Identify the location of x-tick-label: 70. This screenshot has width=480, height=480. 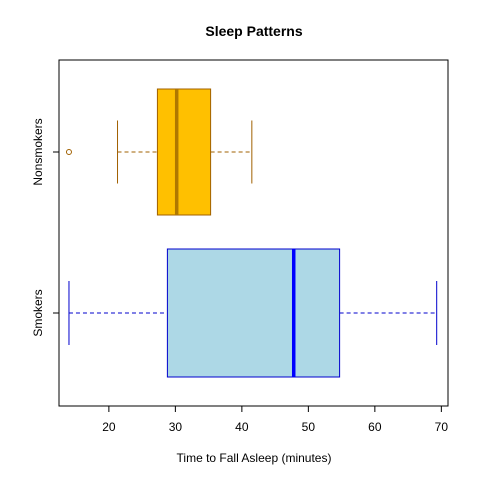
(442, 427).